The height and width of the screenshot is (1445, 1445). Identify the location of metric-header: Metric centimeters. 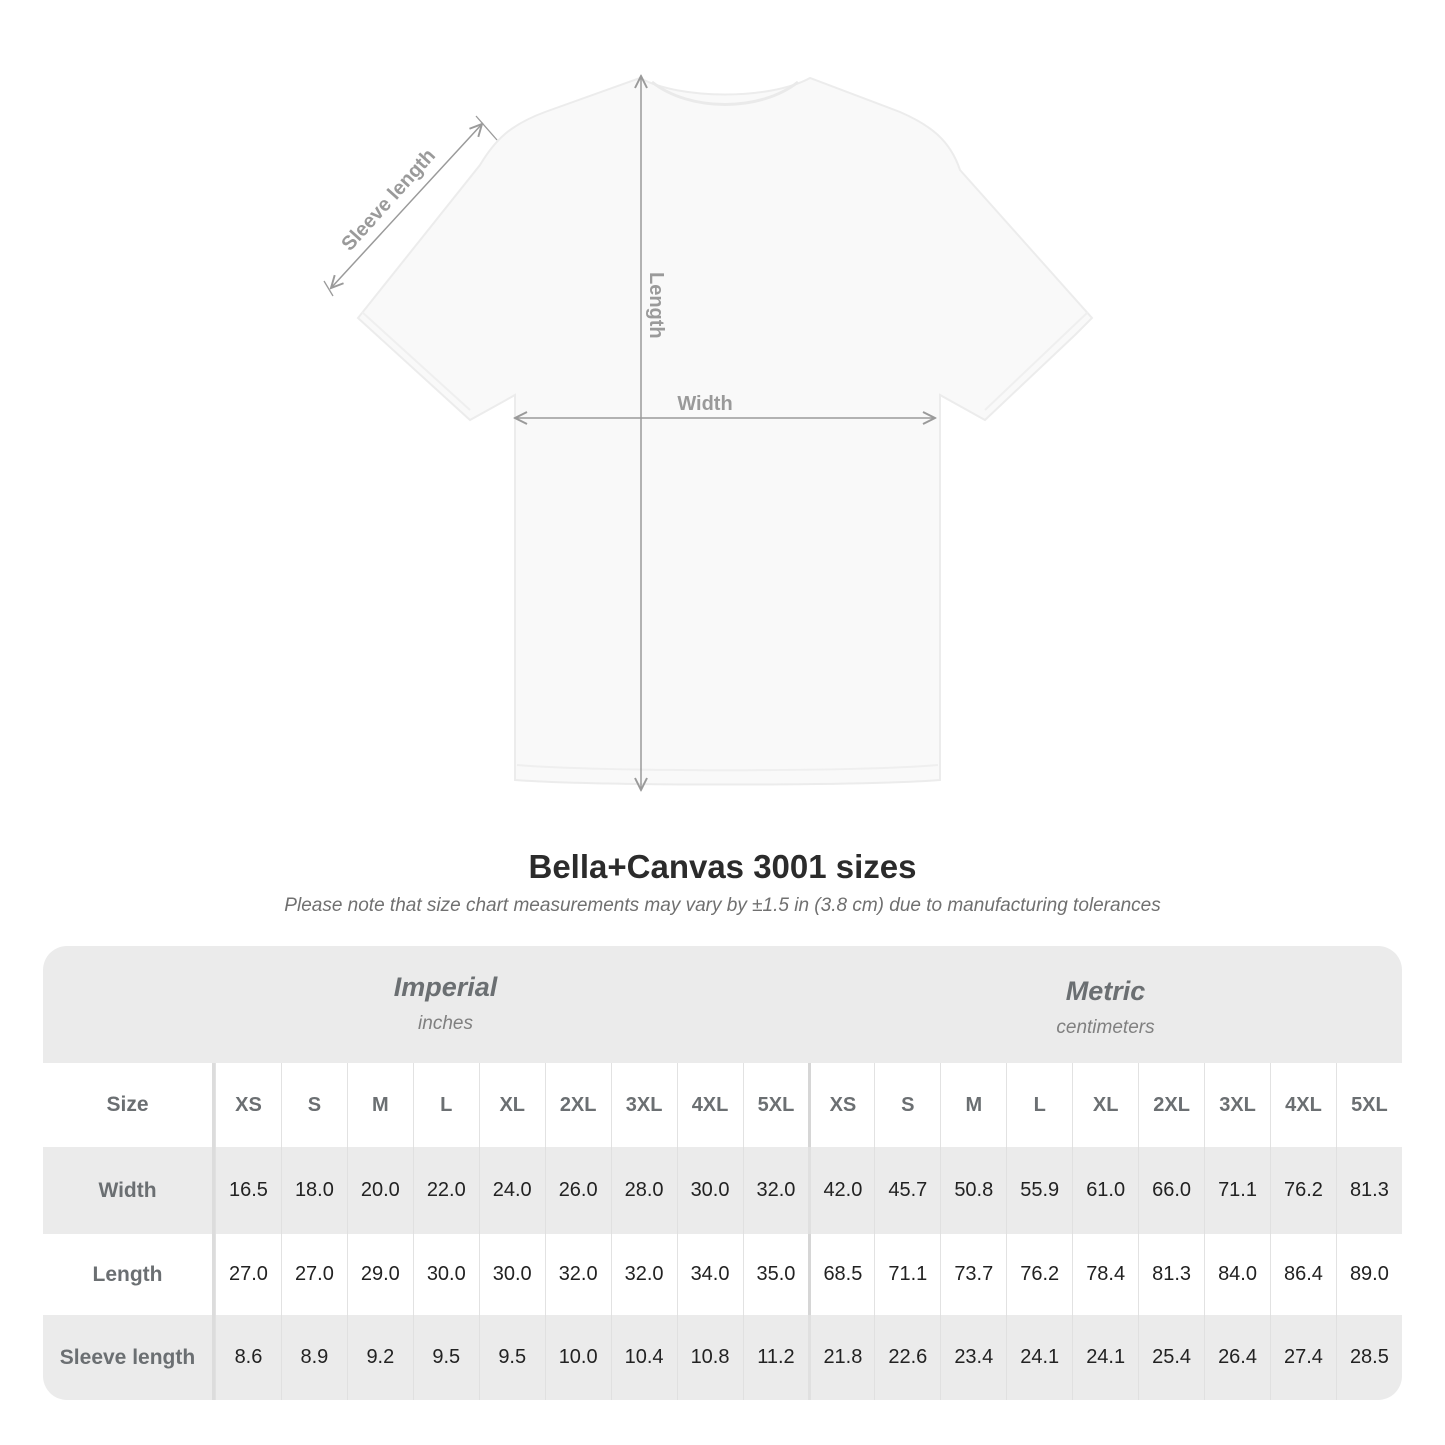
(1105, 1007).